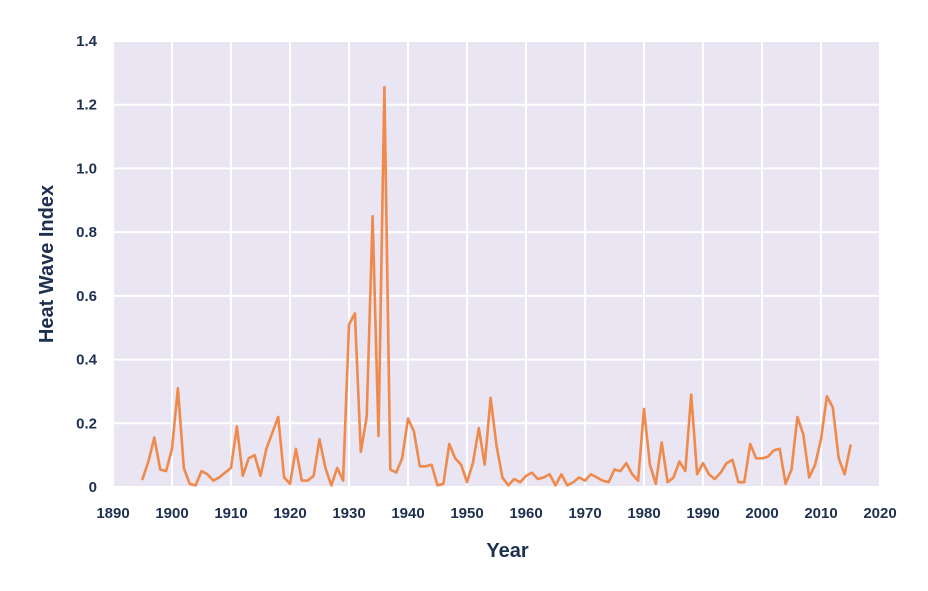 Image resolution: width=928 pixels, height=591 pixels. Describe the element at coordinates (112, 513) in the screenshot. I see `x-tick-1890: 1890` at that location.